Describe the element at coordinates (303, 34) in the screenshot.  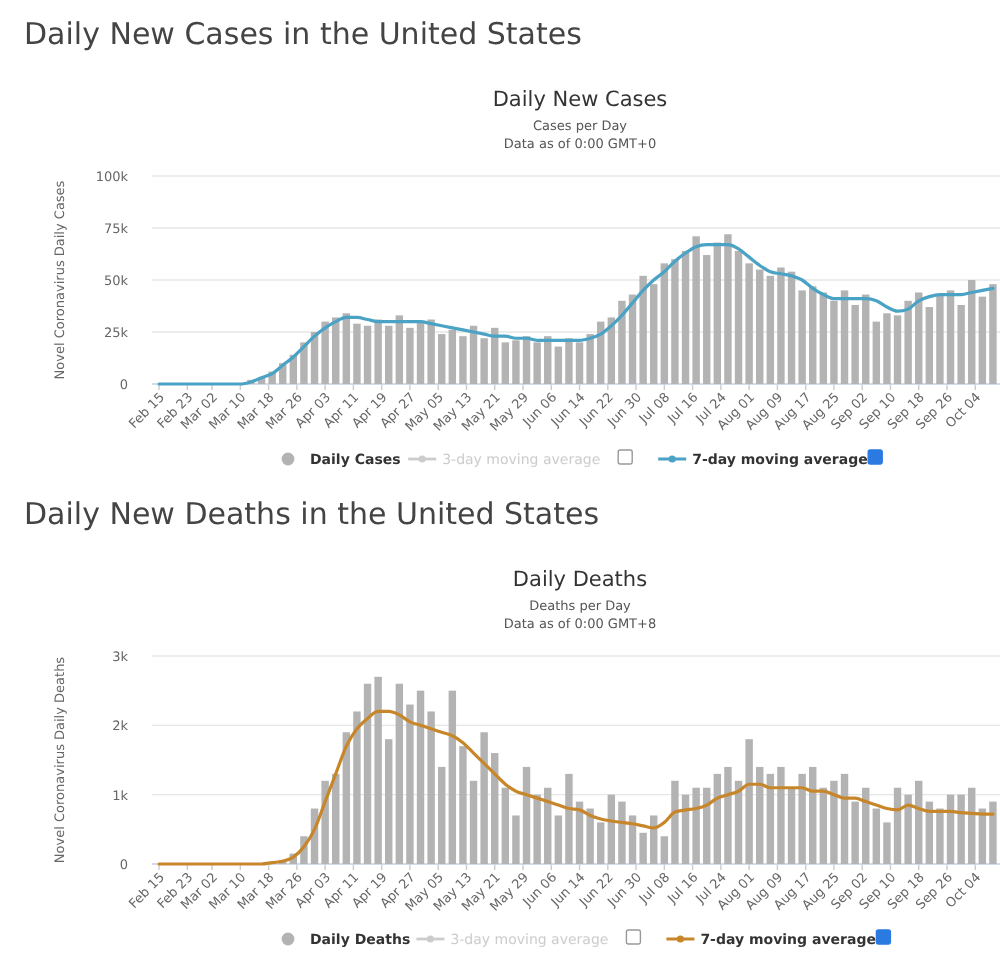
I see `text: Daily New Cases in the United States` at that location.